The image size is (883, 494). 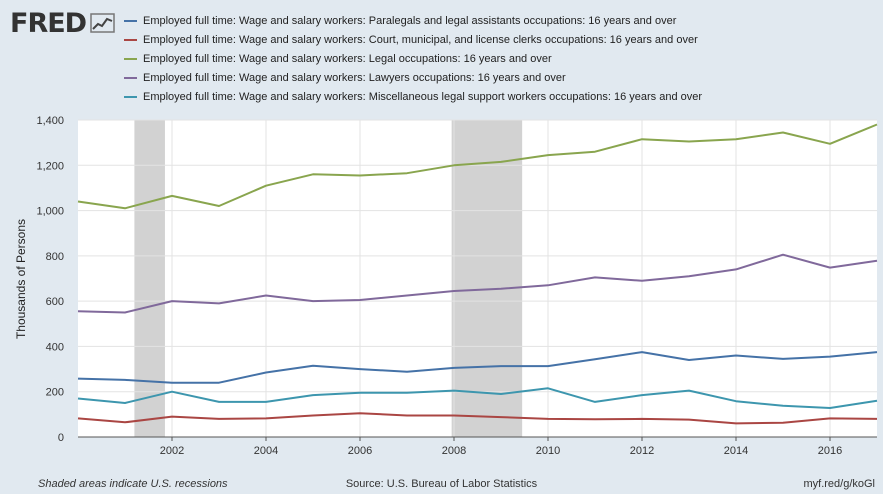 I want to click on x-tick-label: 2010, so click(x=548, y=451).